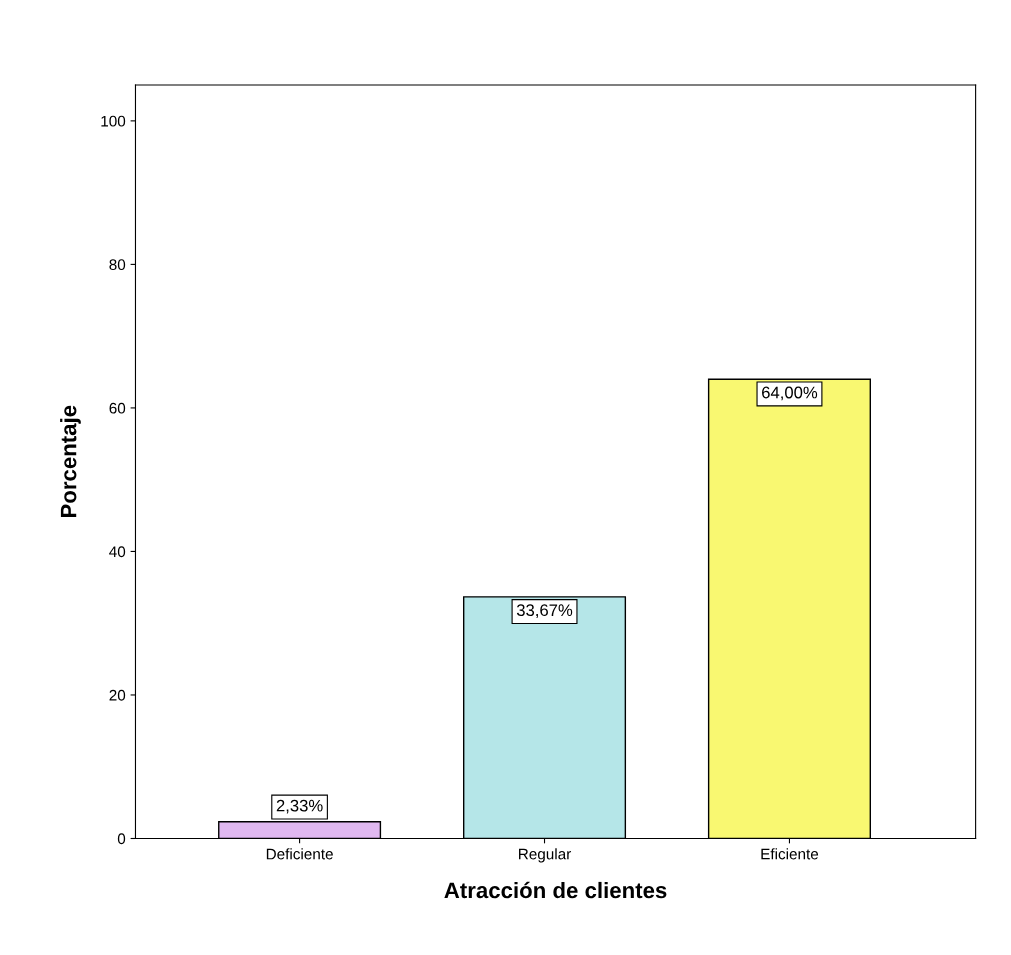  Describe the element at coordinates (790, 854) in the screenshot. I see `x-tick-label: Eficiente` at that location.